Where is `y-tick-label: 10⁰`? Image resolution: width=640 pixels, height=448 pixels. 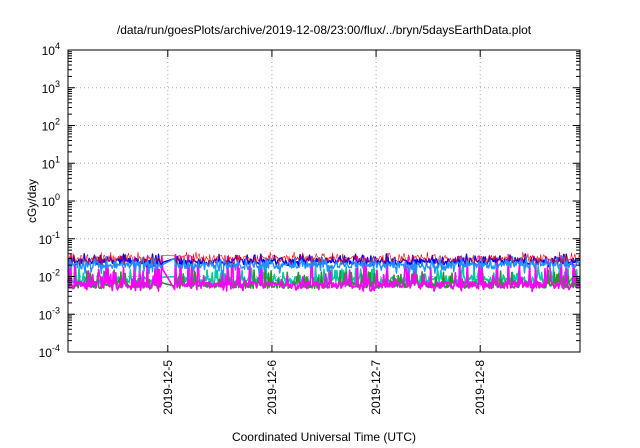
y-tick-label: 10⁰ is located at coordinates (51, 200).